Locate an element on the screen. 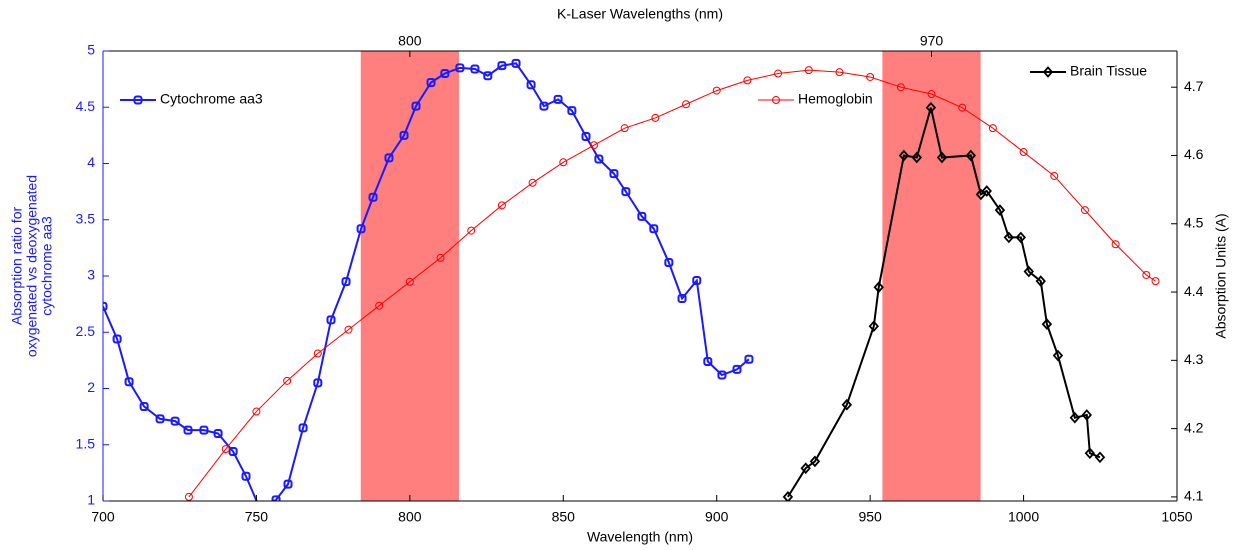  y2-tick-label: 4.7 is located at coordinates (1194, 86).